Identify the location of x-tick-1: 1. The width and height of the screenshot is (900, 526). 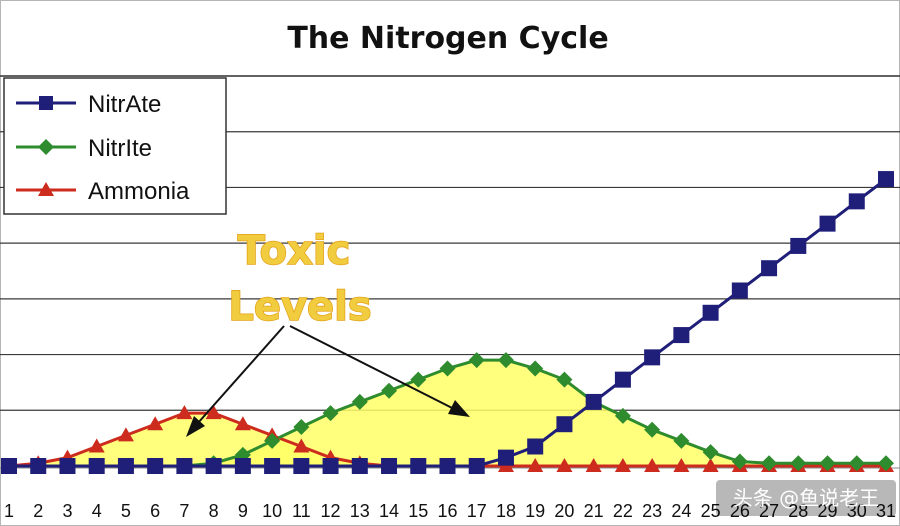
(9, 511).